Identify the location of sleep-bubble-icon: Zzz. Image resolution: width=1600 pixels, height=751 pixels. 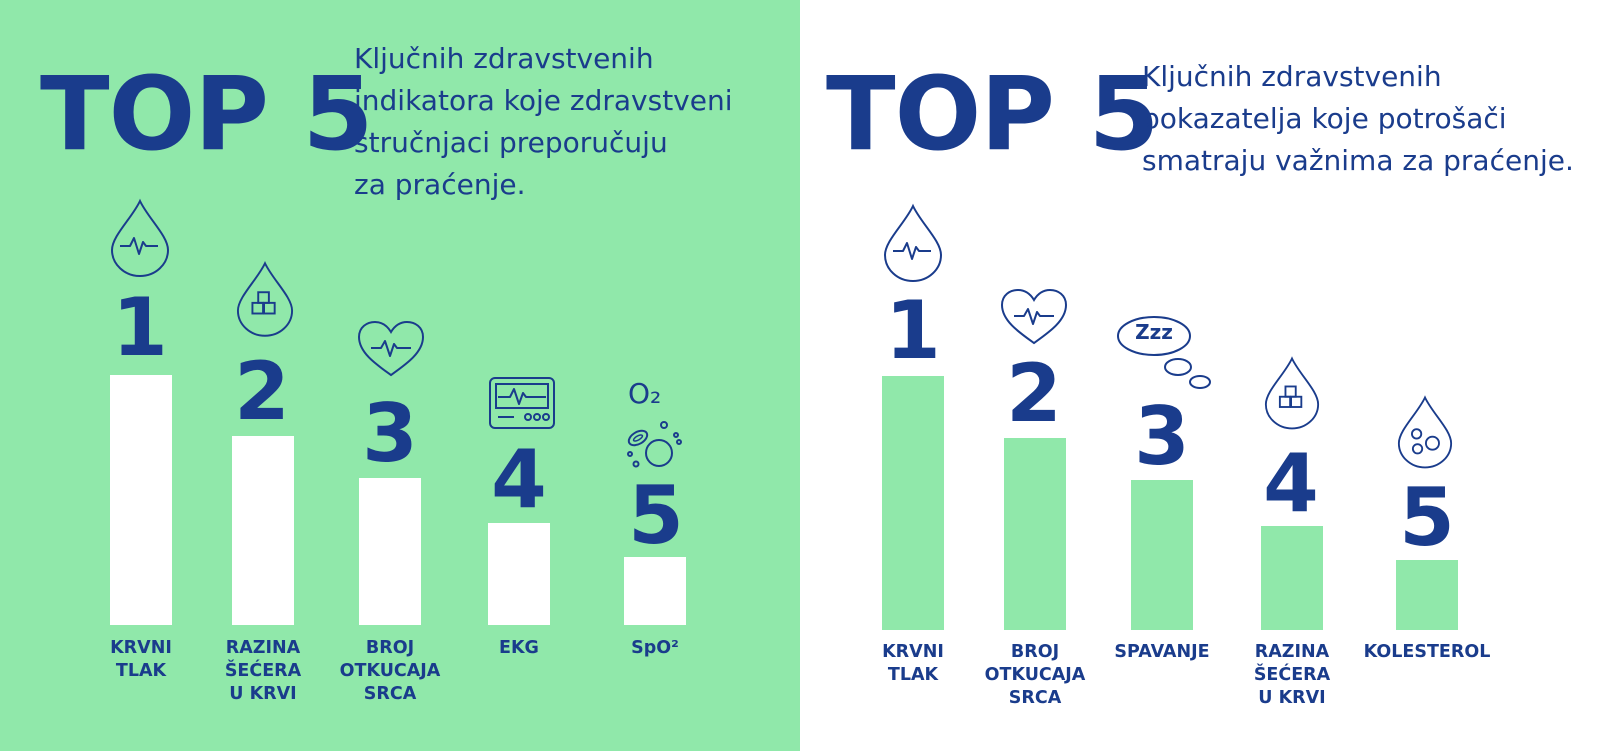
(1164, 353).